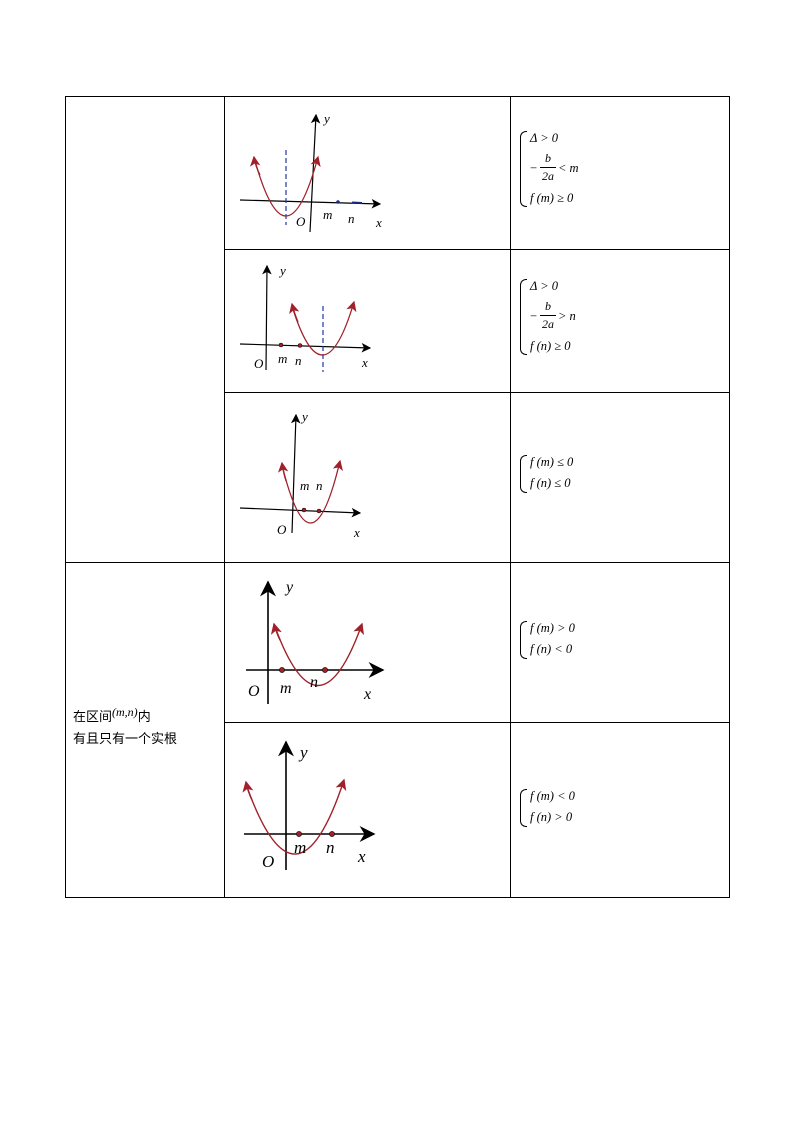  What do you see at coordinates (729, 497) in the screenshot?
I see `table-border-right` at bounding box center [729, 497].